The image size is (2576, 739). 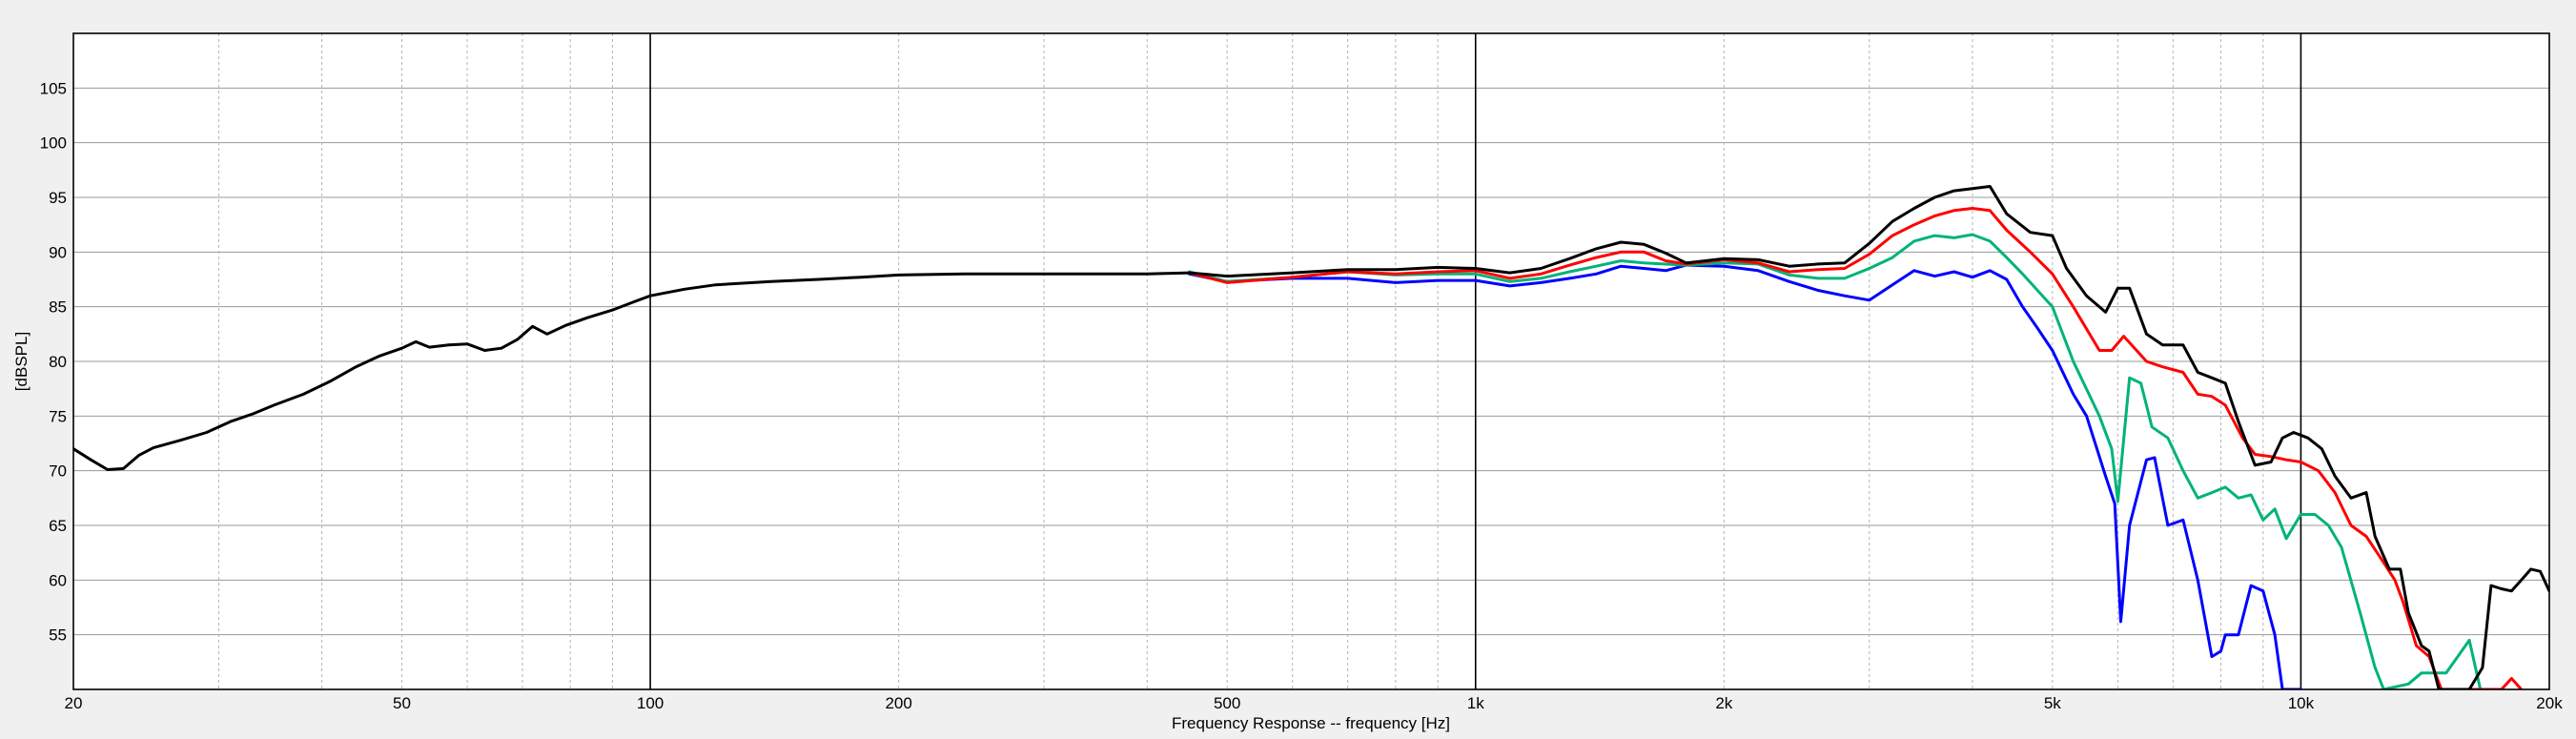 I want to click on y-tick-label: 65, so click(x=58, y=526).